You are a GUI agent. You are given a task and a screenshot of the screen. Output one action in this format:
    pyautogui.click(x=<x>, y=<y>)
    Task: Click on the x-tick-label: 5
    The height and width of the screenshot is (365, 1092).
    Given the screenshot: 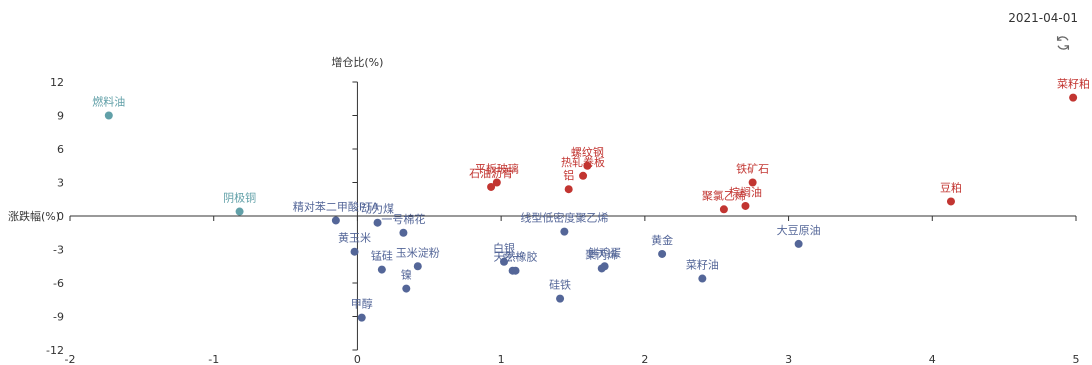 What is the action you would take?
    pyautogui.click(x=1076, y=359)
    